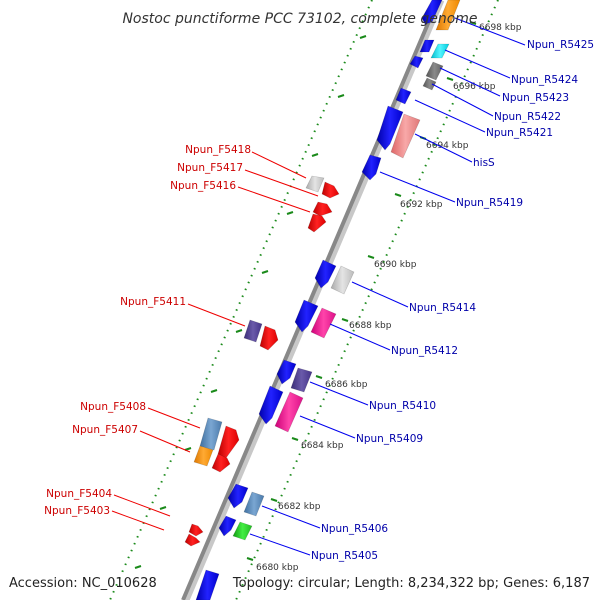 This screenshot has width=600, height=600. I want to click on label-npun-r5425: Npun_R5425, so click(560, 45).